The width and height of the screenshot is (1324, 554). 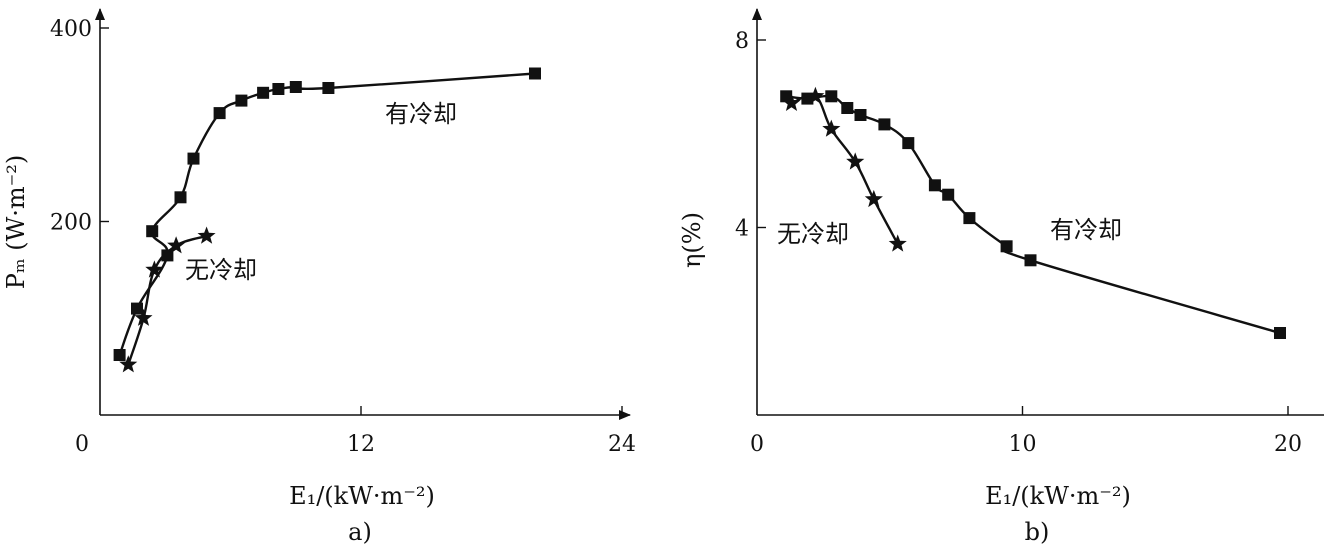 I want to click on panel-label: a), so click(x=360, y=532).